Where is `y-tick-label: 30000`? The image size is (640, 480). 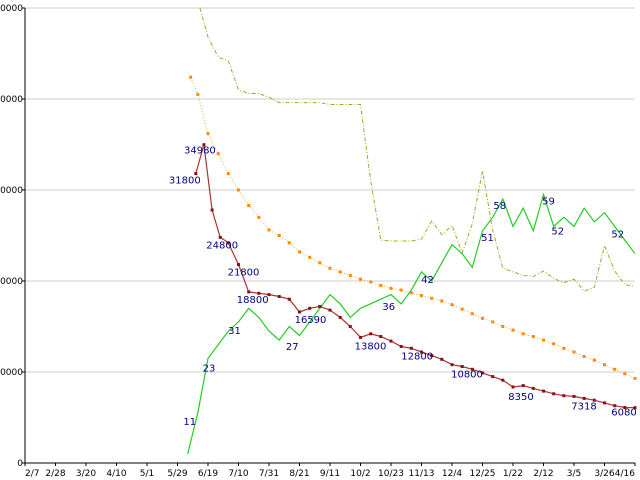
y-tick-label: 30000 is located at coordinates (11, 191).